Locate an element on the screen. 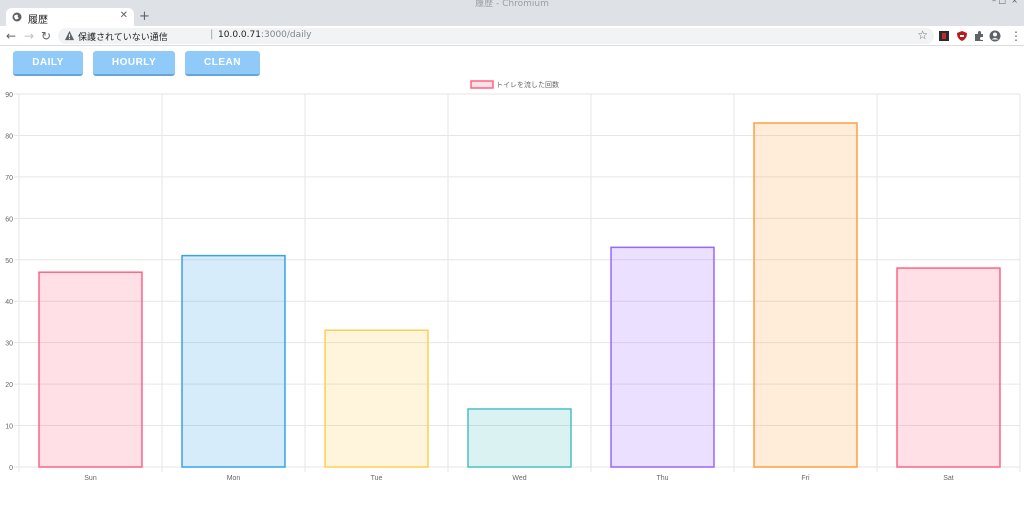  y-tick-label: 40 is located at coordinates (9, 302).